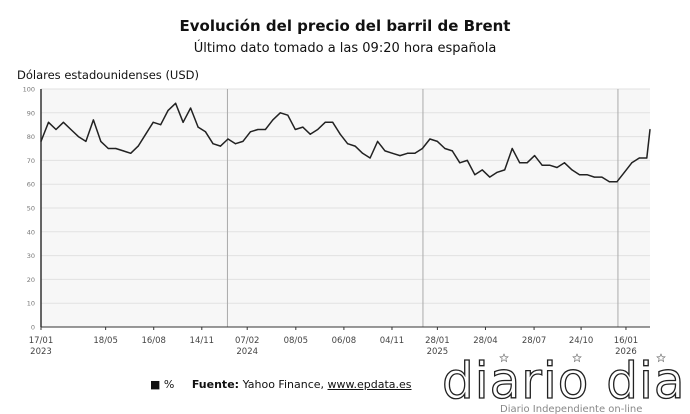  What do you see at coordinates (108, 75) in the screenshot?
I see `y-axis-label: Dólares estadounidenses (USD)` at bounding box center [108, 75].